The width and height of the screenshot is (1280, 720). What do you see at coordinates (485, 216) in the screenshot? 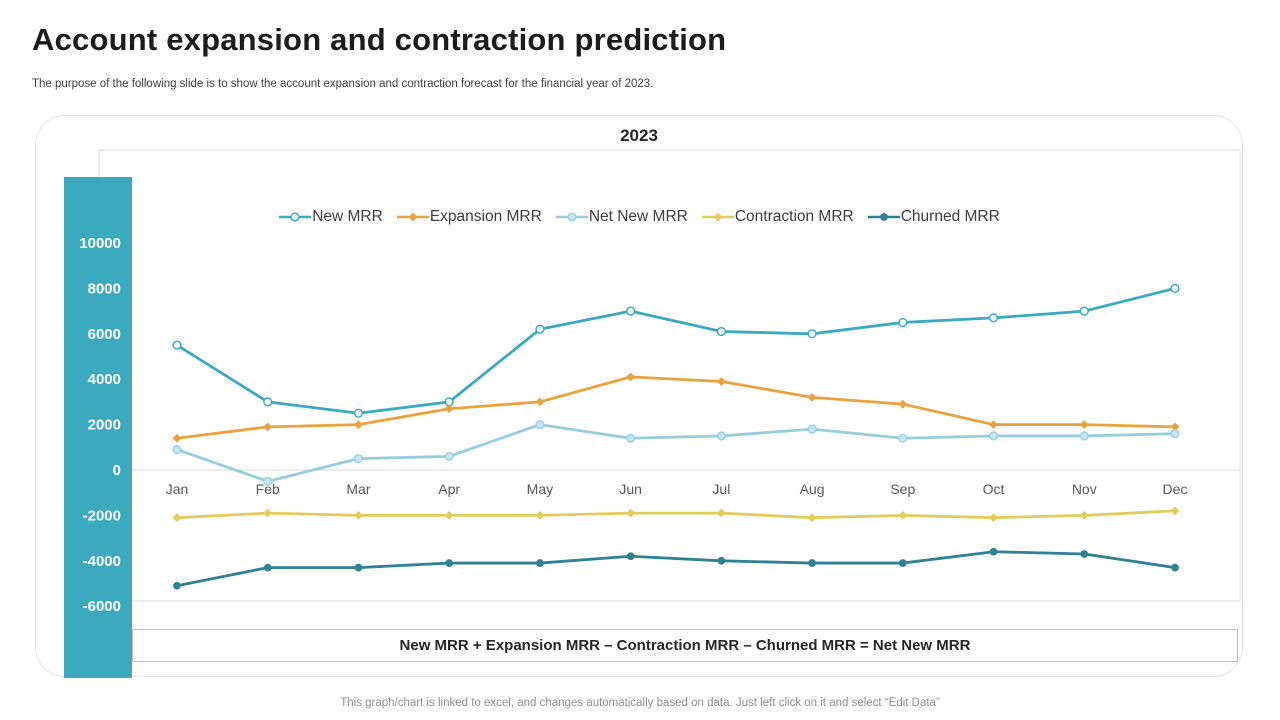
I see `legend-label: Expansion MRR` at bounding box center [485, 216].